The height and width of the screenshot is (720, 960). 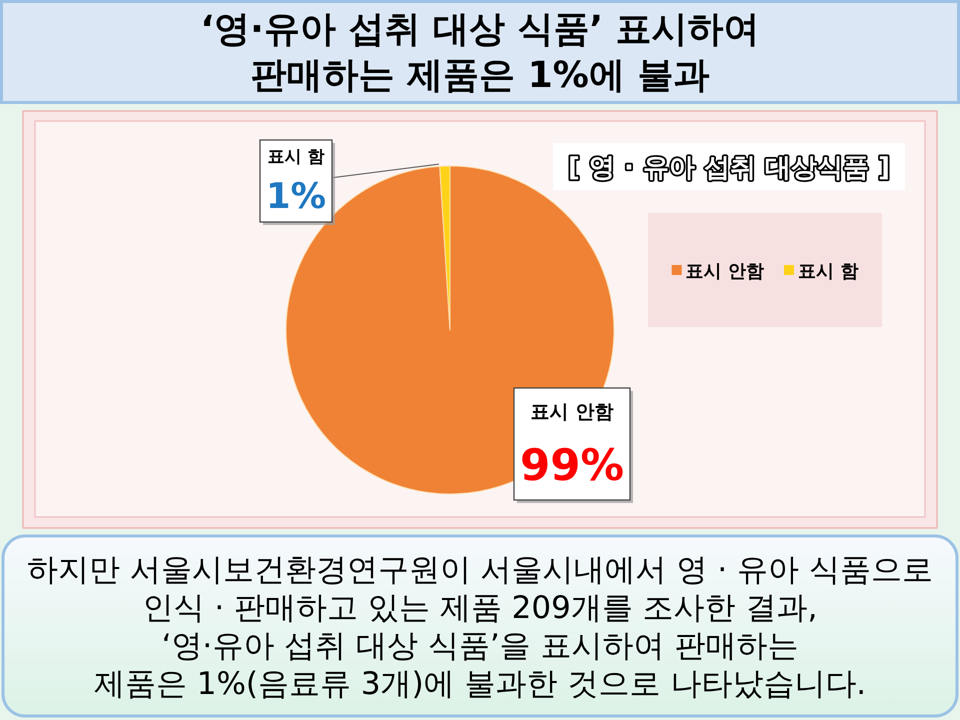 I want to click on slice-label: 표시 함, so click(x=296, y=157).